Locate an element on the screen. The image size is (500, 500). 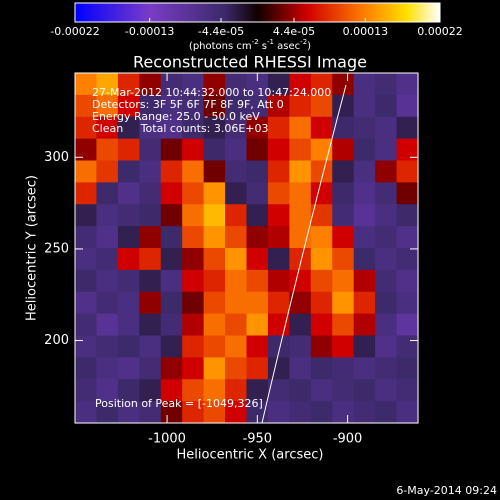
x-tick-label: -900 is located at coordinates (348, 439).